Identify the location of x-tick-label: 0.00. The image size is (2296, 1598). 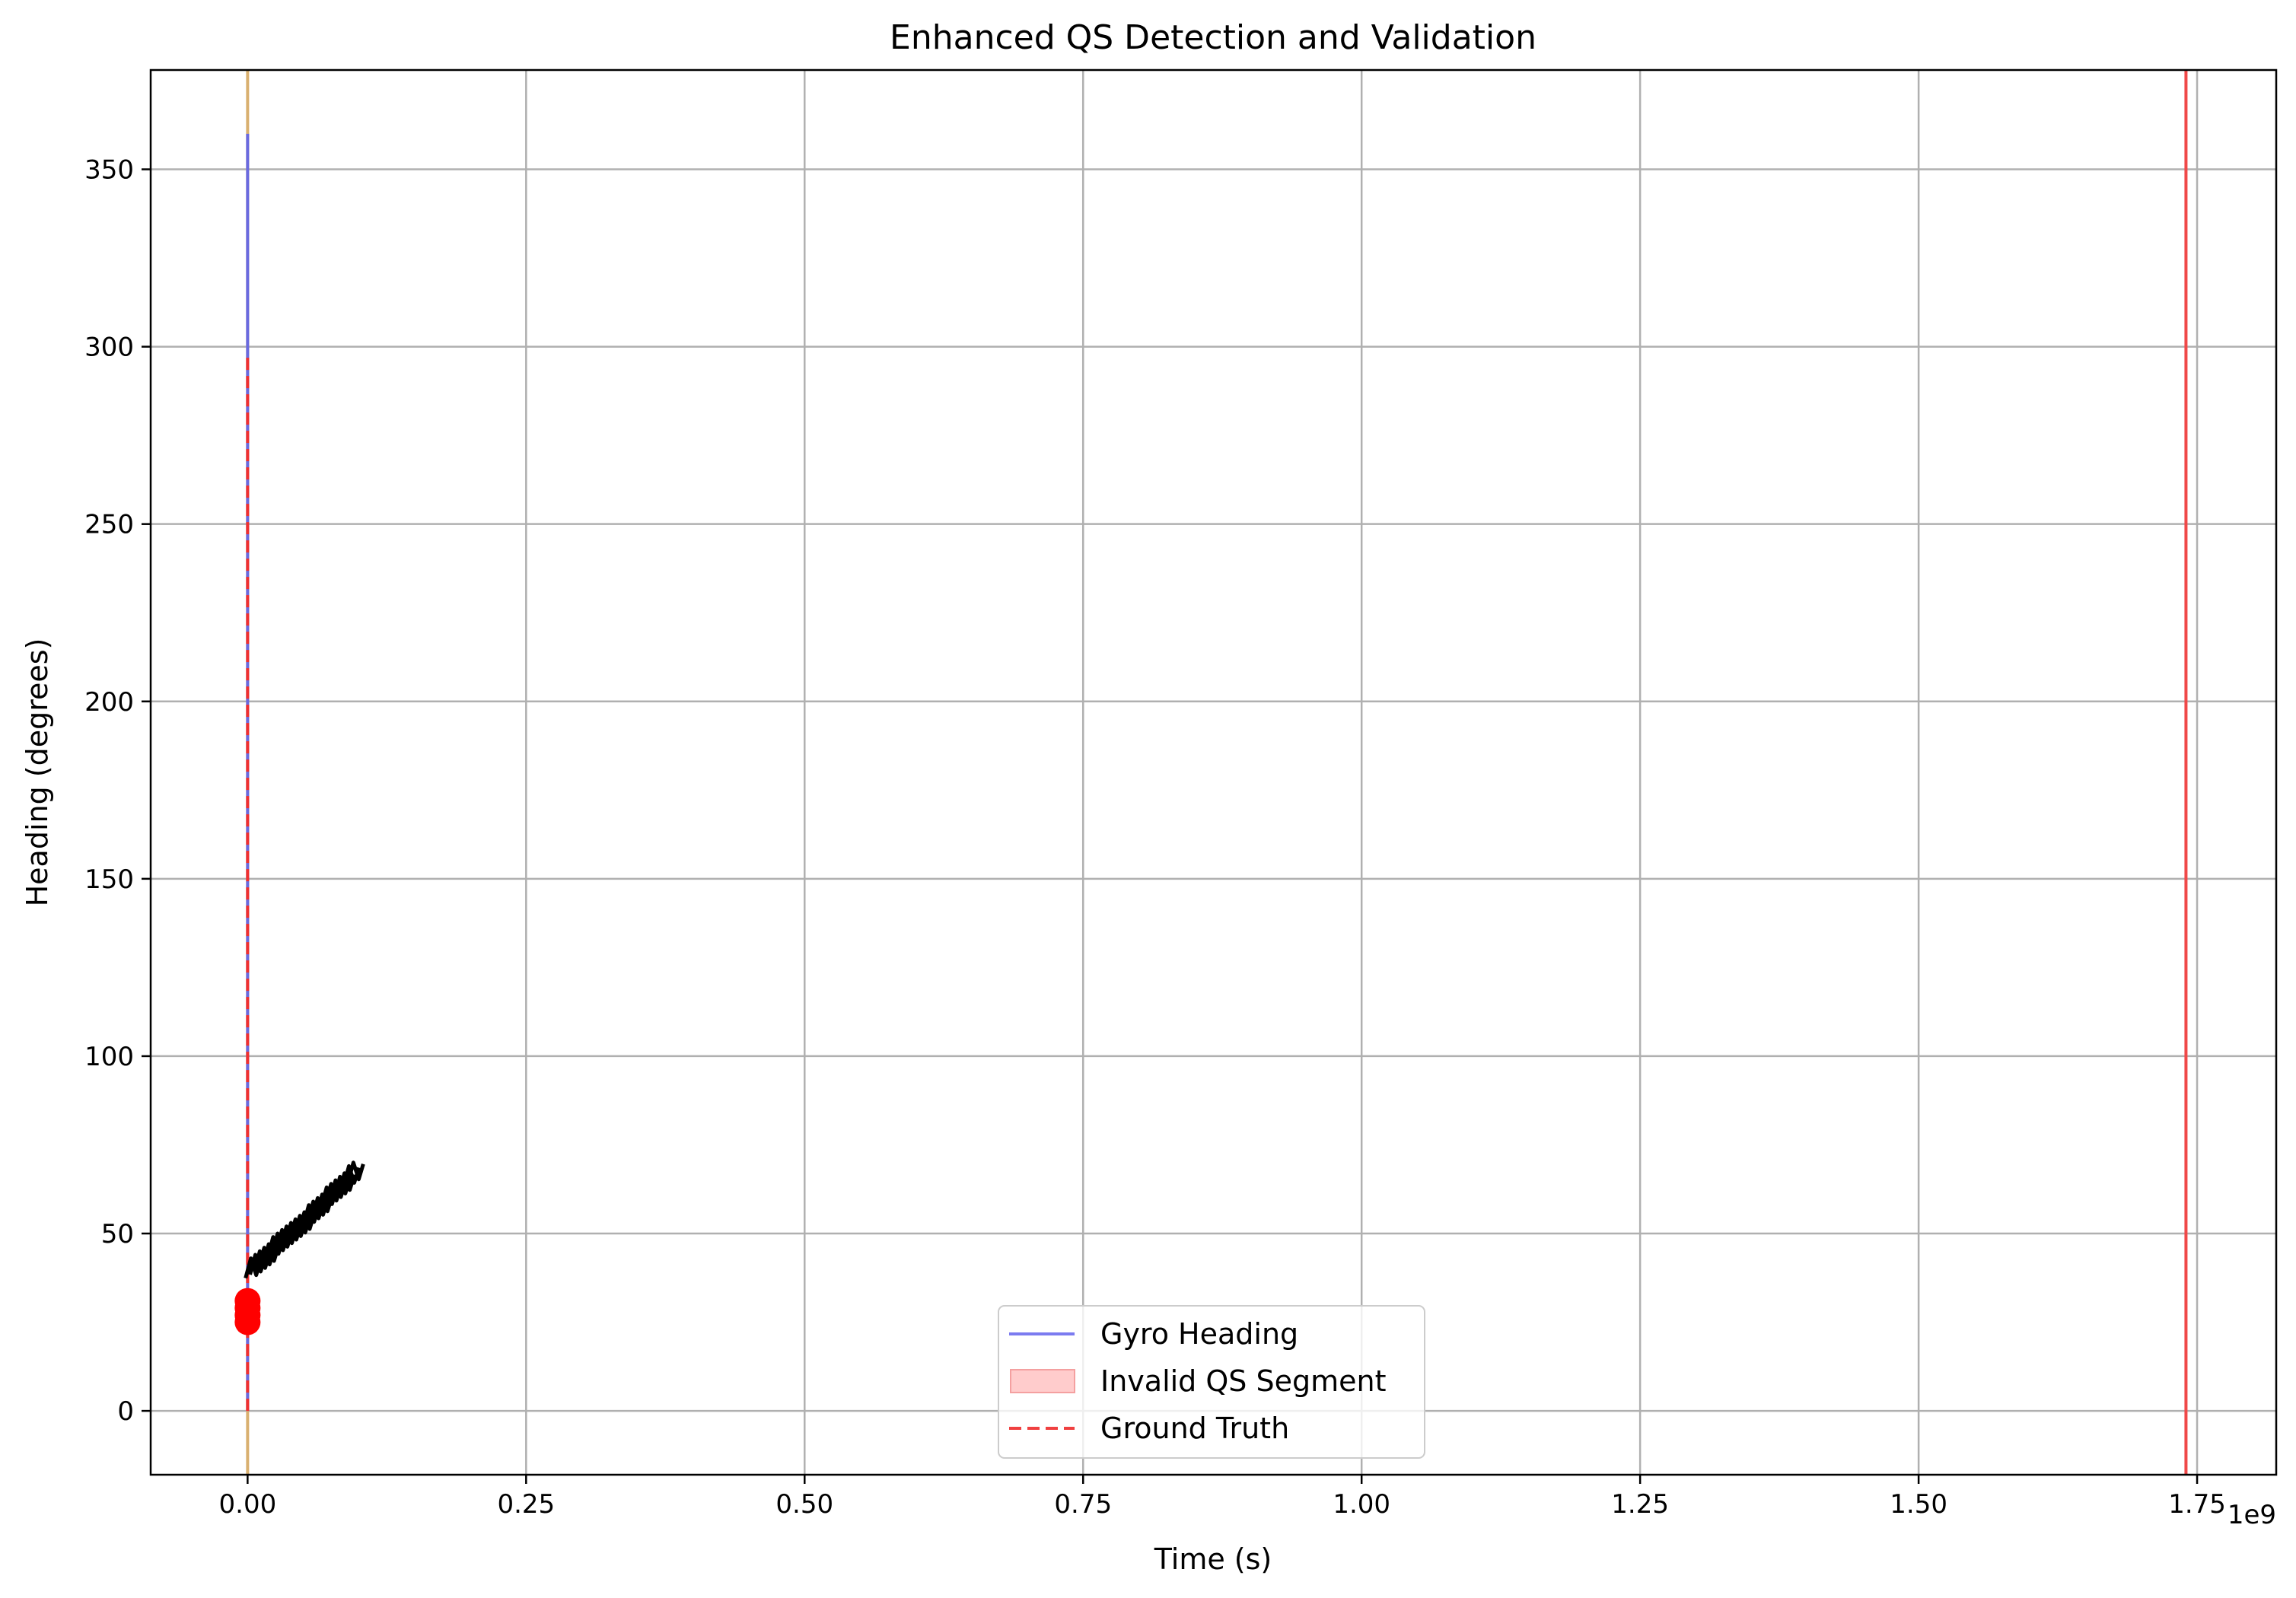
(248, 1504).